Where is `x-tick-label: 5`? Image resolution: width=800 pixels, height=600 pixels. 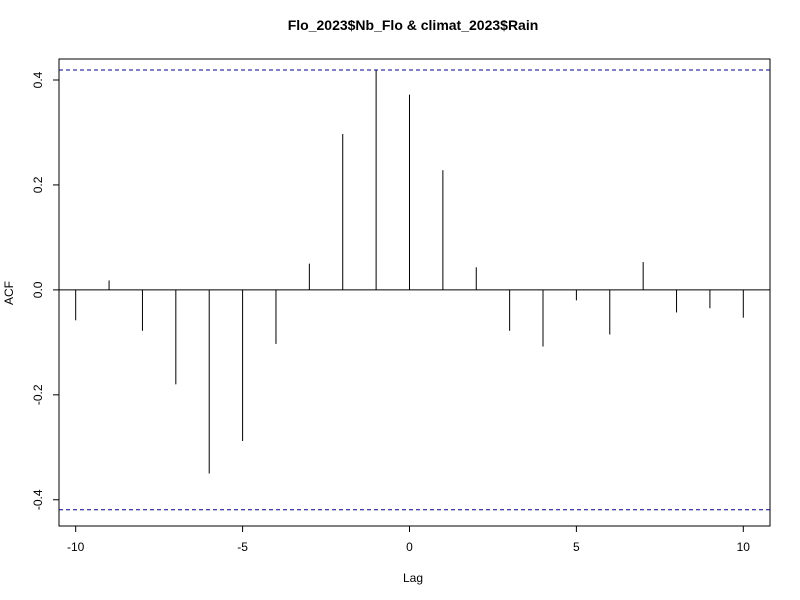 x-tick-label: 5 is located at coordinates (576, 547).